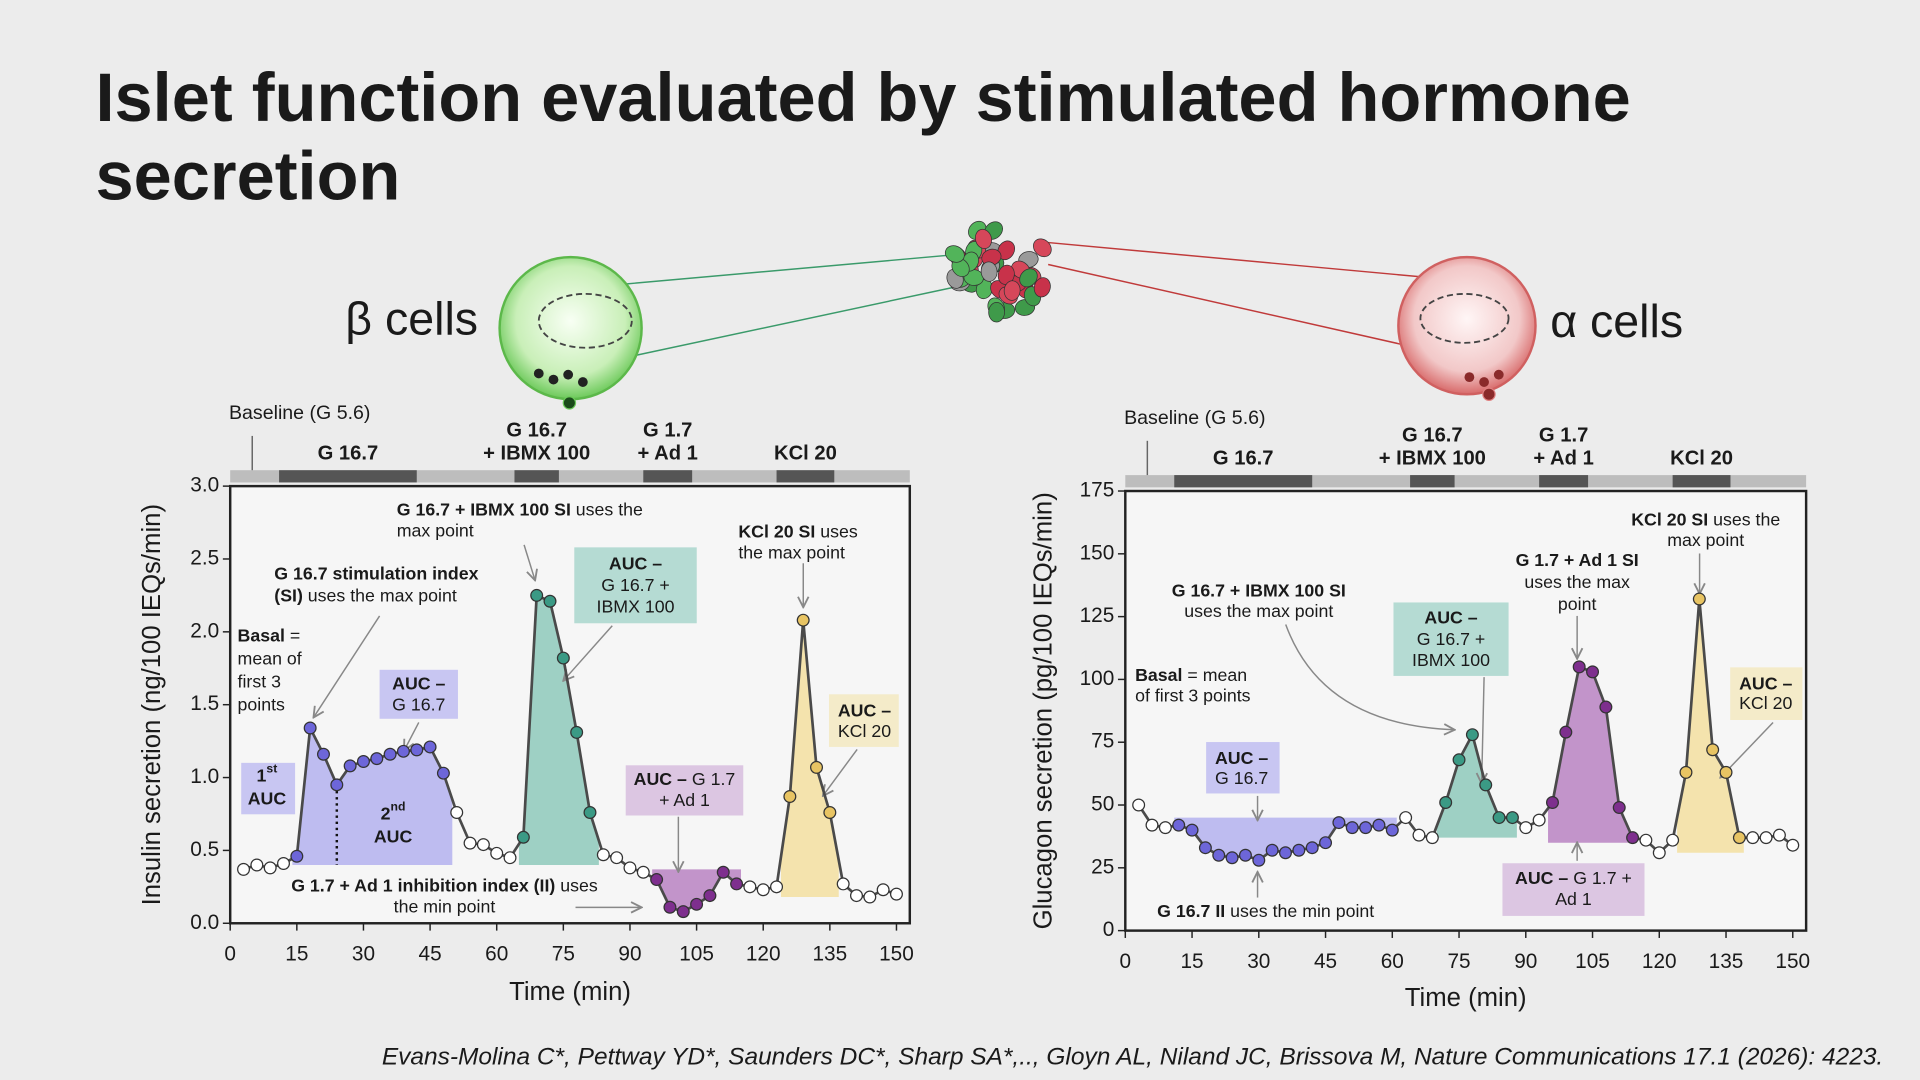 The height and width of the screenshot is (1080, 1920). I want to click on annotation-text: G 16.7 stimulation index, so click(376, 573).